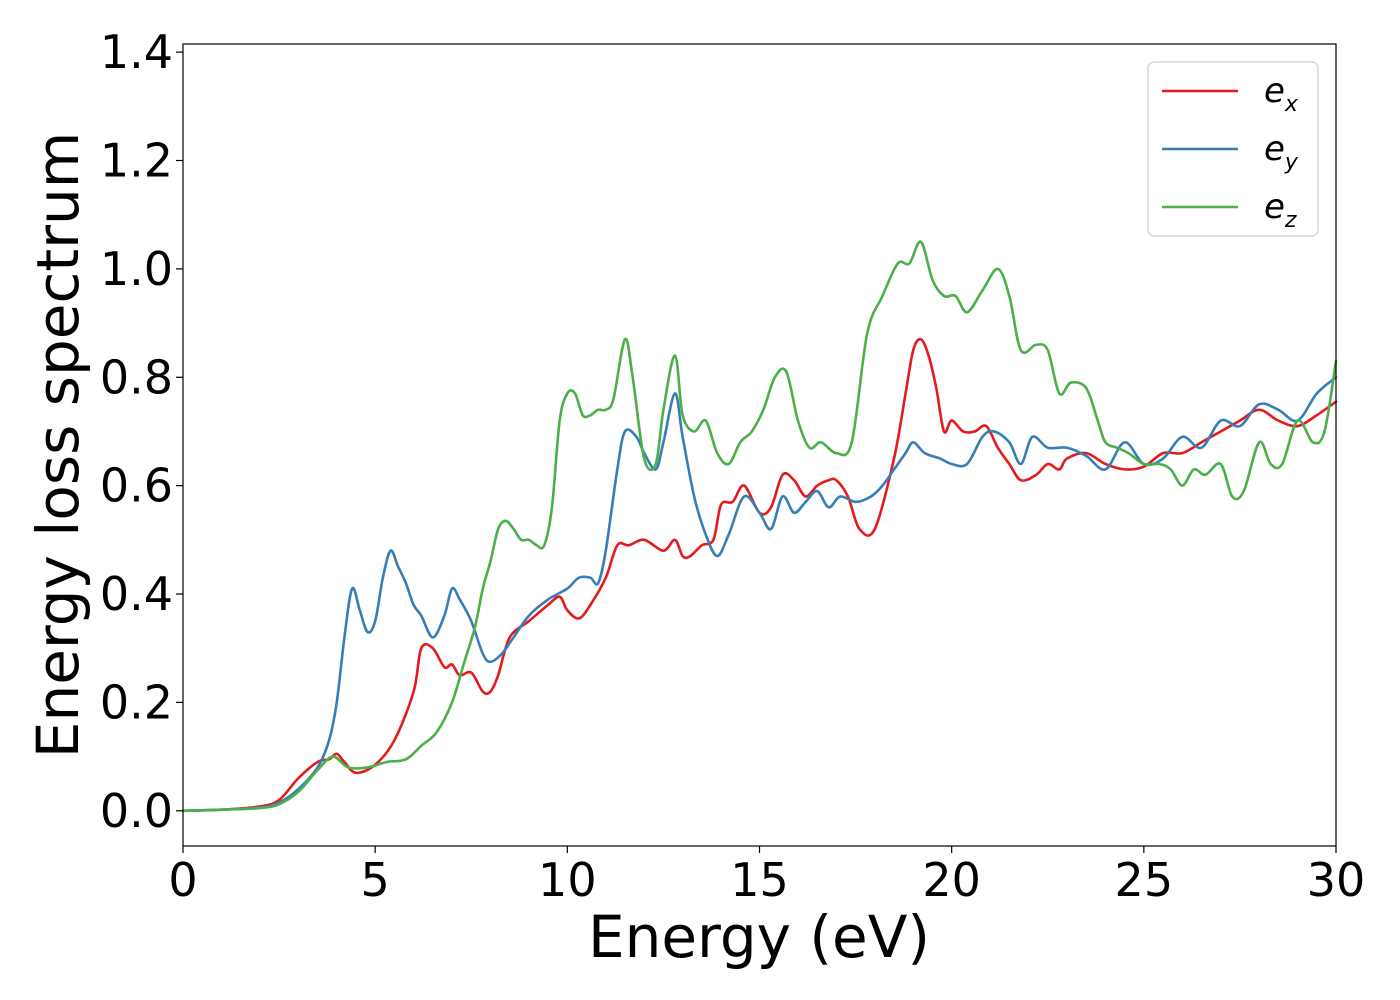 Image resolution: width=1400 pixels, height=1000 pixels. What do you see at coordinates (136, 702) in the screenshot?
I see `y-tick-label: 0.2` at bounding box center [136, 702].